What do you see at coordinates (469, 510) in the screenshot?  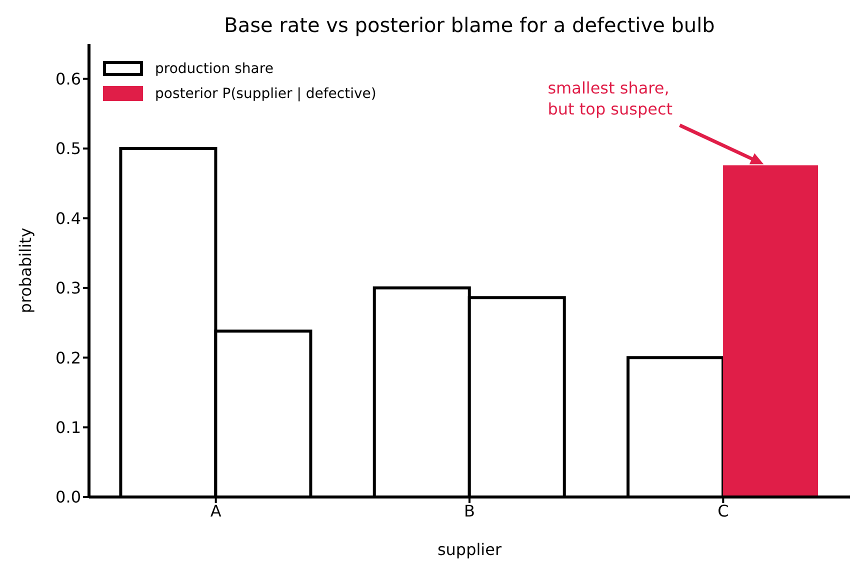 I see `x-tick-label: B` at bounding box center [469, 510].